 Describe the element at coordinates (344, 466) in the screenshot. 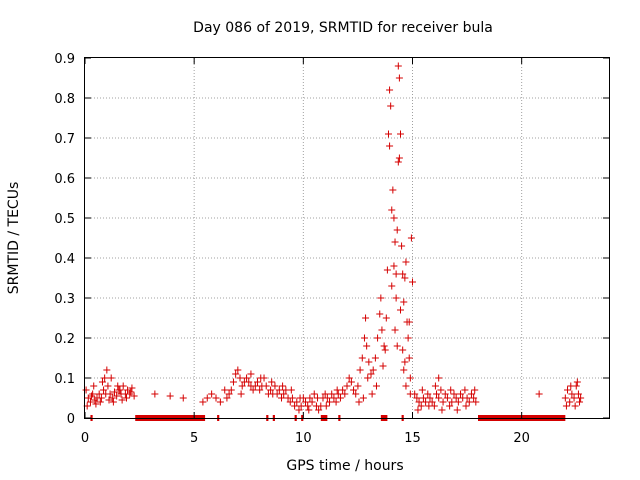

I see `x-axis-label: GPS time / hours` at that location.